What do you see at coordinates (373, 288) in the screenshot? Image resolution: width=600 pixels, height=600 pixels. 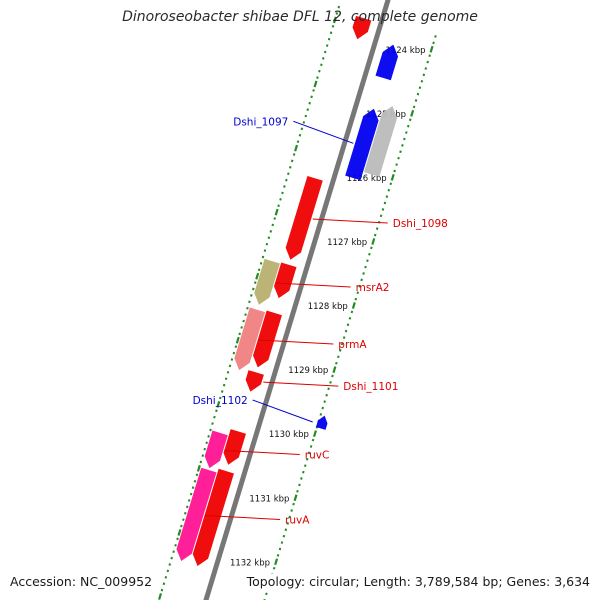 I see `feature-label: msrA2` at bounding box center [373, 288].